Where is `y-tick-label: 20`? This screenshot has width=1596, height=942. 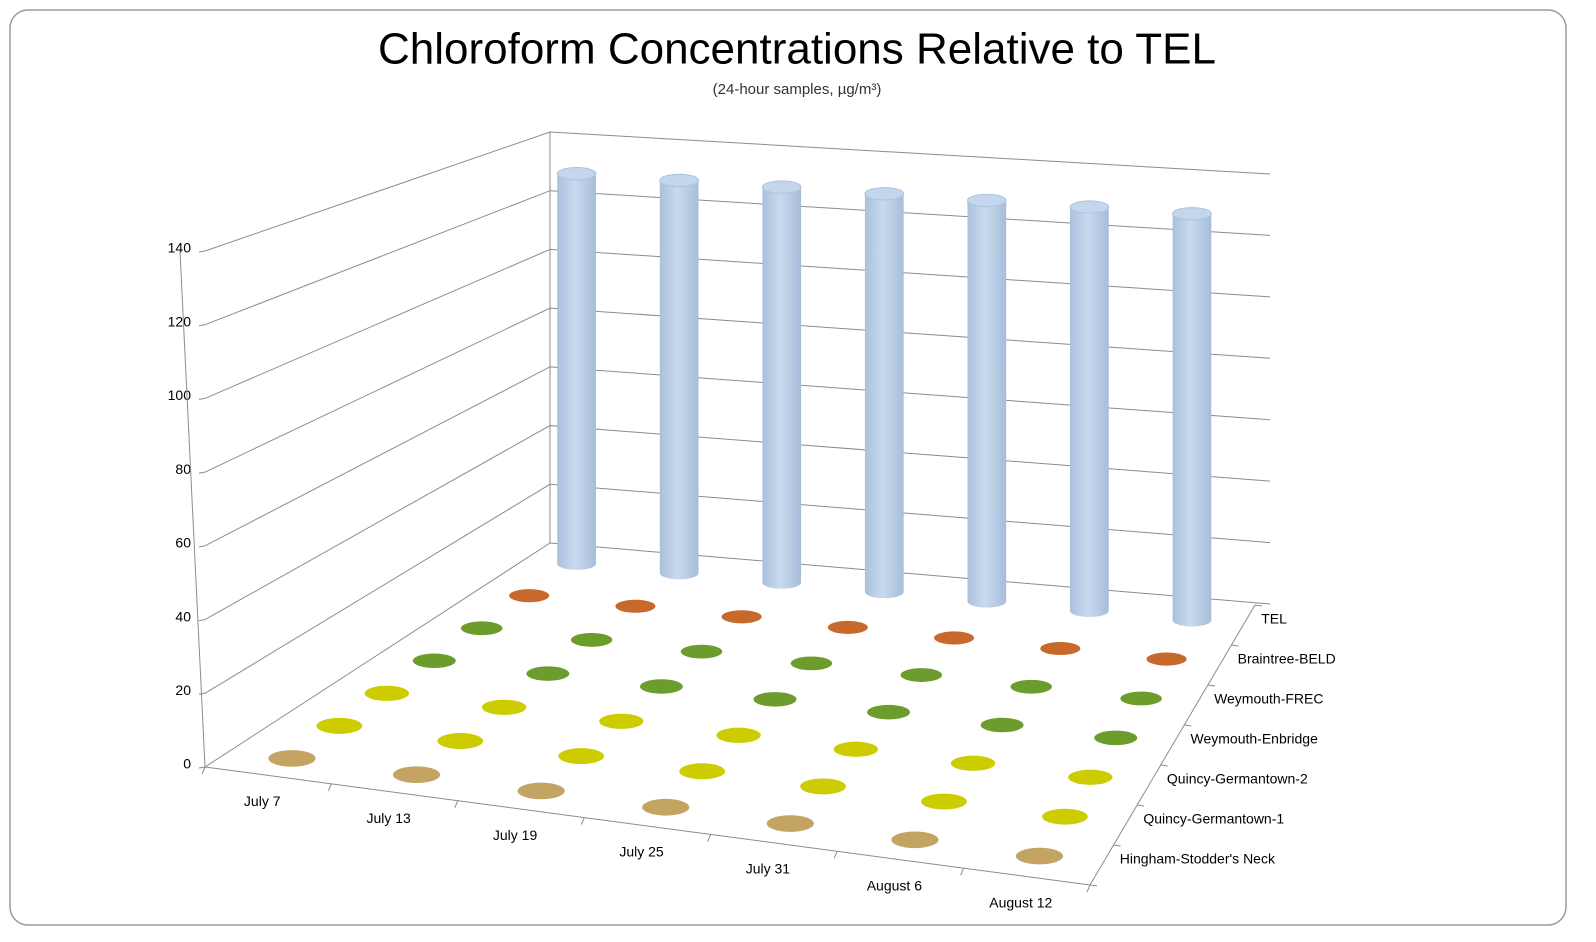 y-tick-label: 20 is located at coordinates (183, 690).